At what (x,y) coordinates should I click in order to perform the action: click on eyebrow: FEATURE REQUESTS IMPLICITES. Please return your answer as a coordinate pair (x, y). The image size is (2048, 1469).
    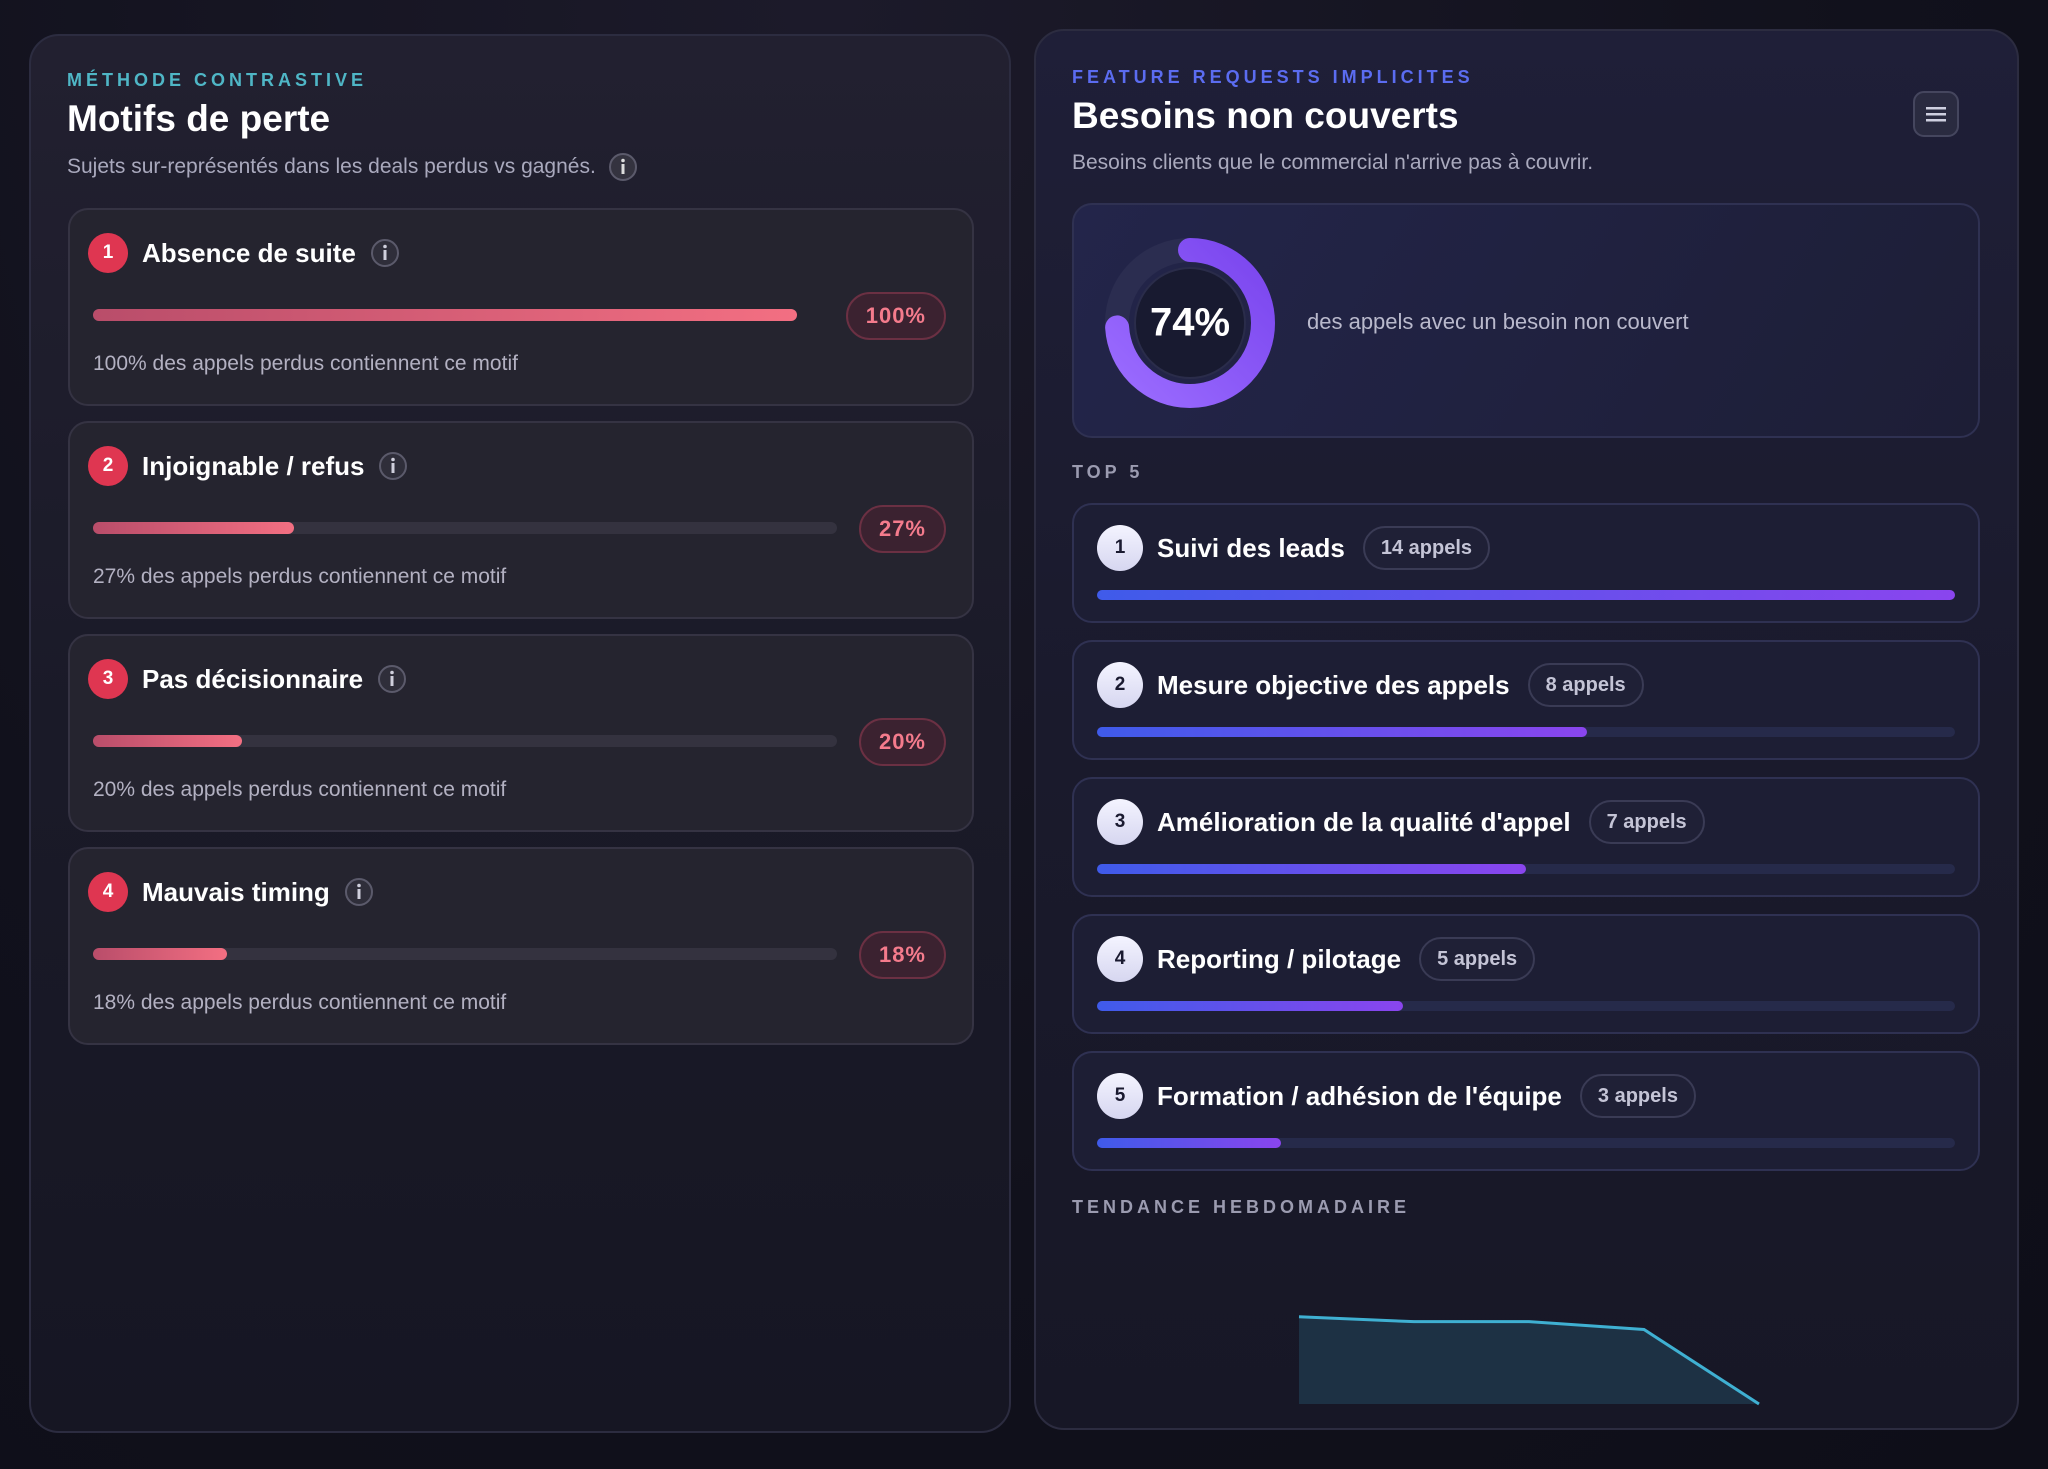
    Looking at the image, I should click on (1273, 77).